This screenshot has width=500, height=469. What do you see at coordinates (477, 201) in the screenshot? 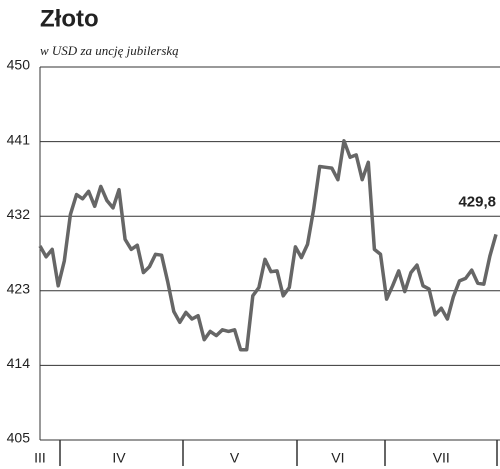
I see `value-label: 429,8` at bounding box center [477, 201].